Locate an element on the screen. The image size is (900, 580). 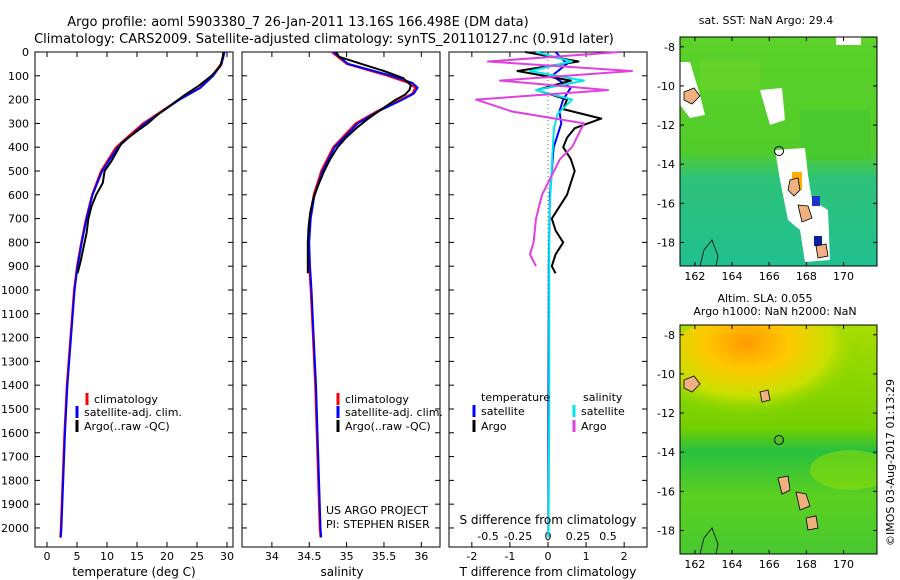
depth-tick-label: 1000 is located at coordinates (15, 290).